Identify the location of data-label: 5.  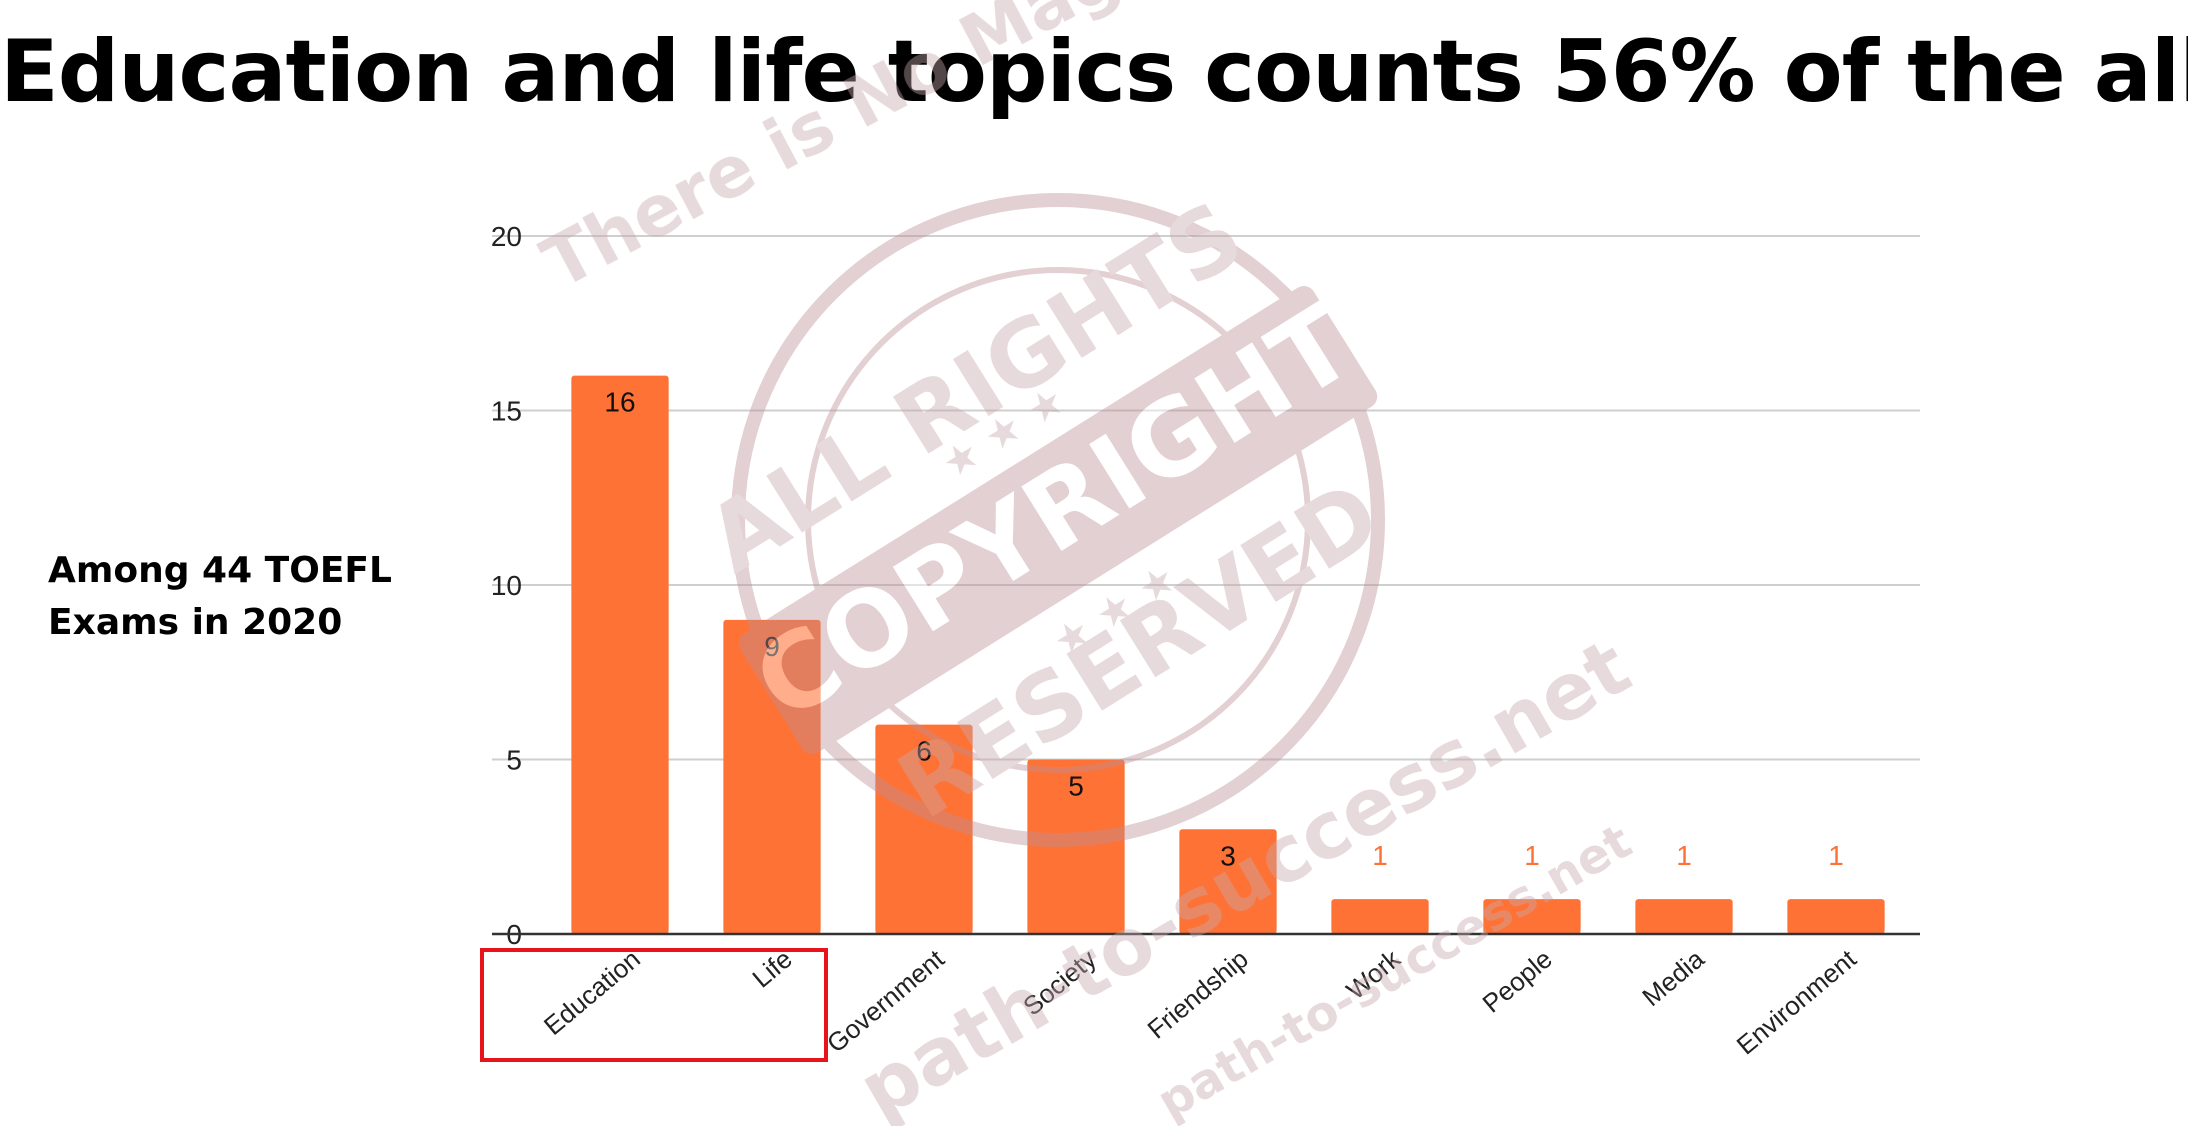
(1076, 786).